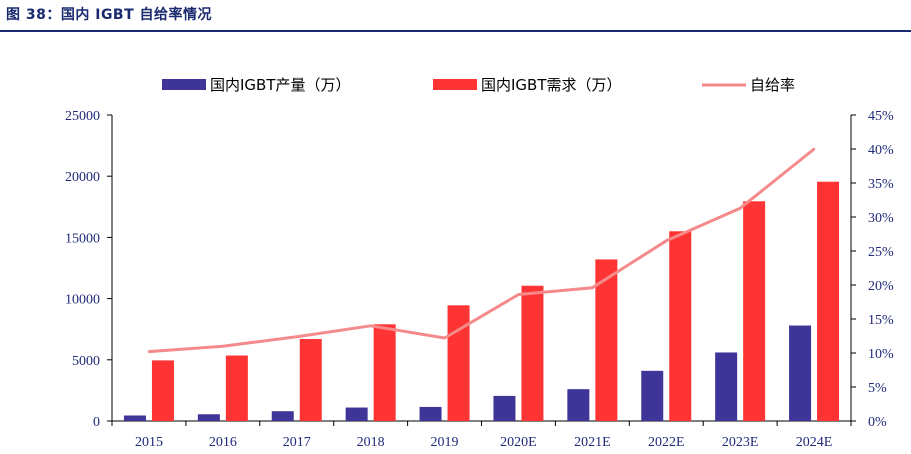  I want to click on title-rule, so click(455, 31).